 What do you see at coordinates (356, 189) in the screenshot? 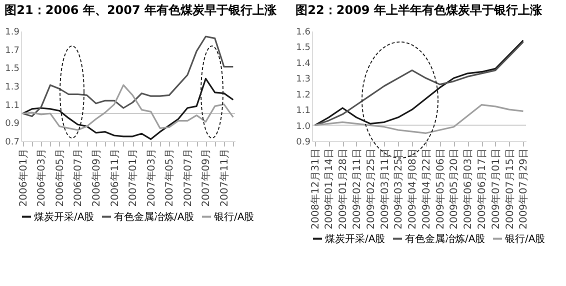
I see `x-tick-label: 2009年02月11日` at bounding box center [356, 189].